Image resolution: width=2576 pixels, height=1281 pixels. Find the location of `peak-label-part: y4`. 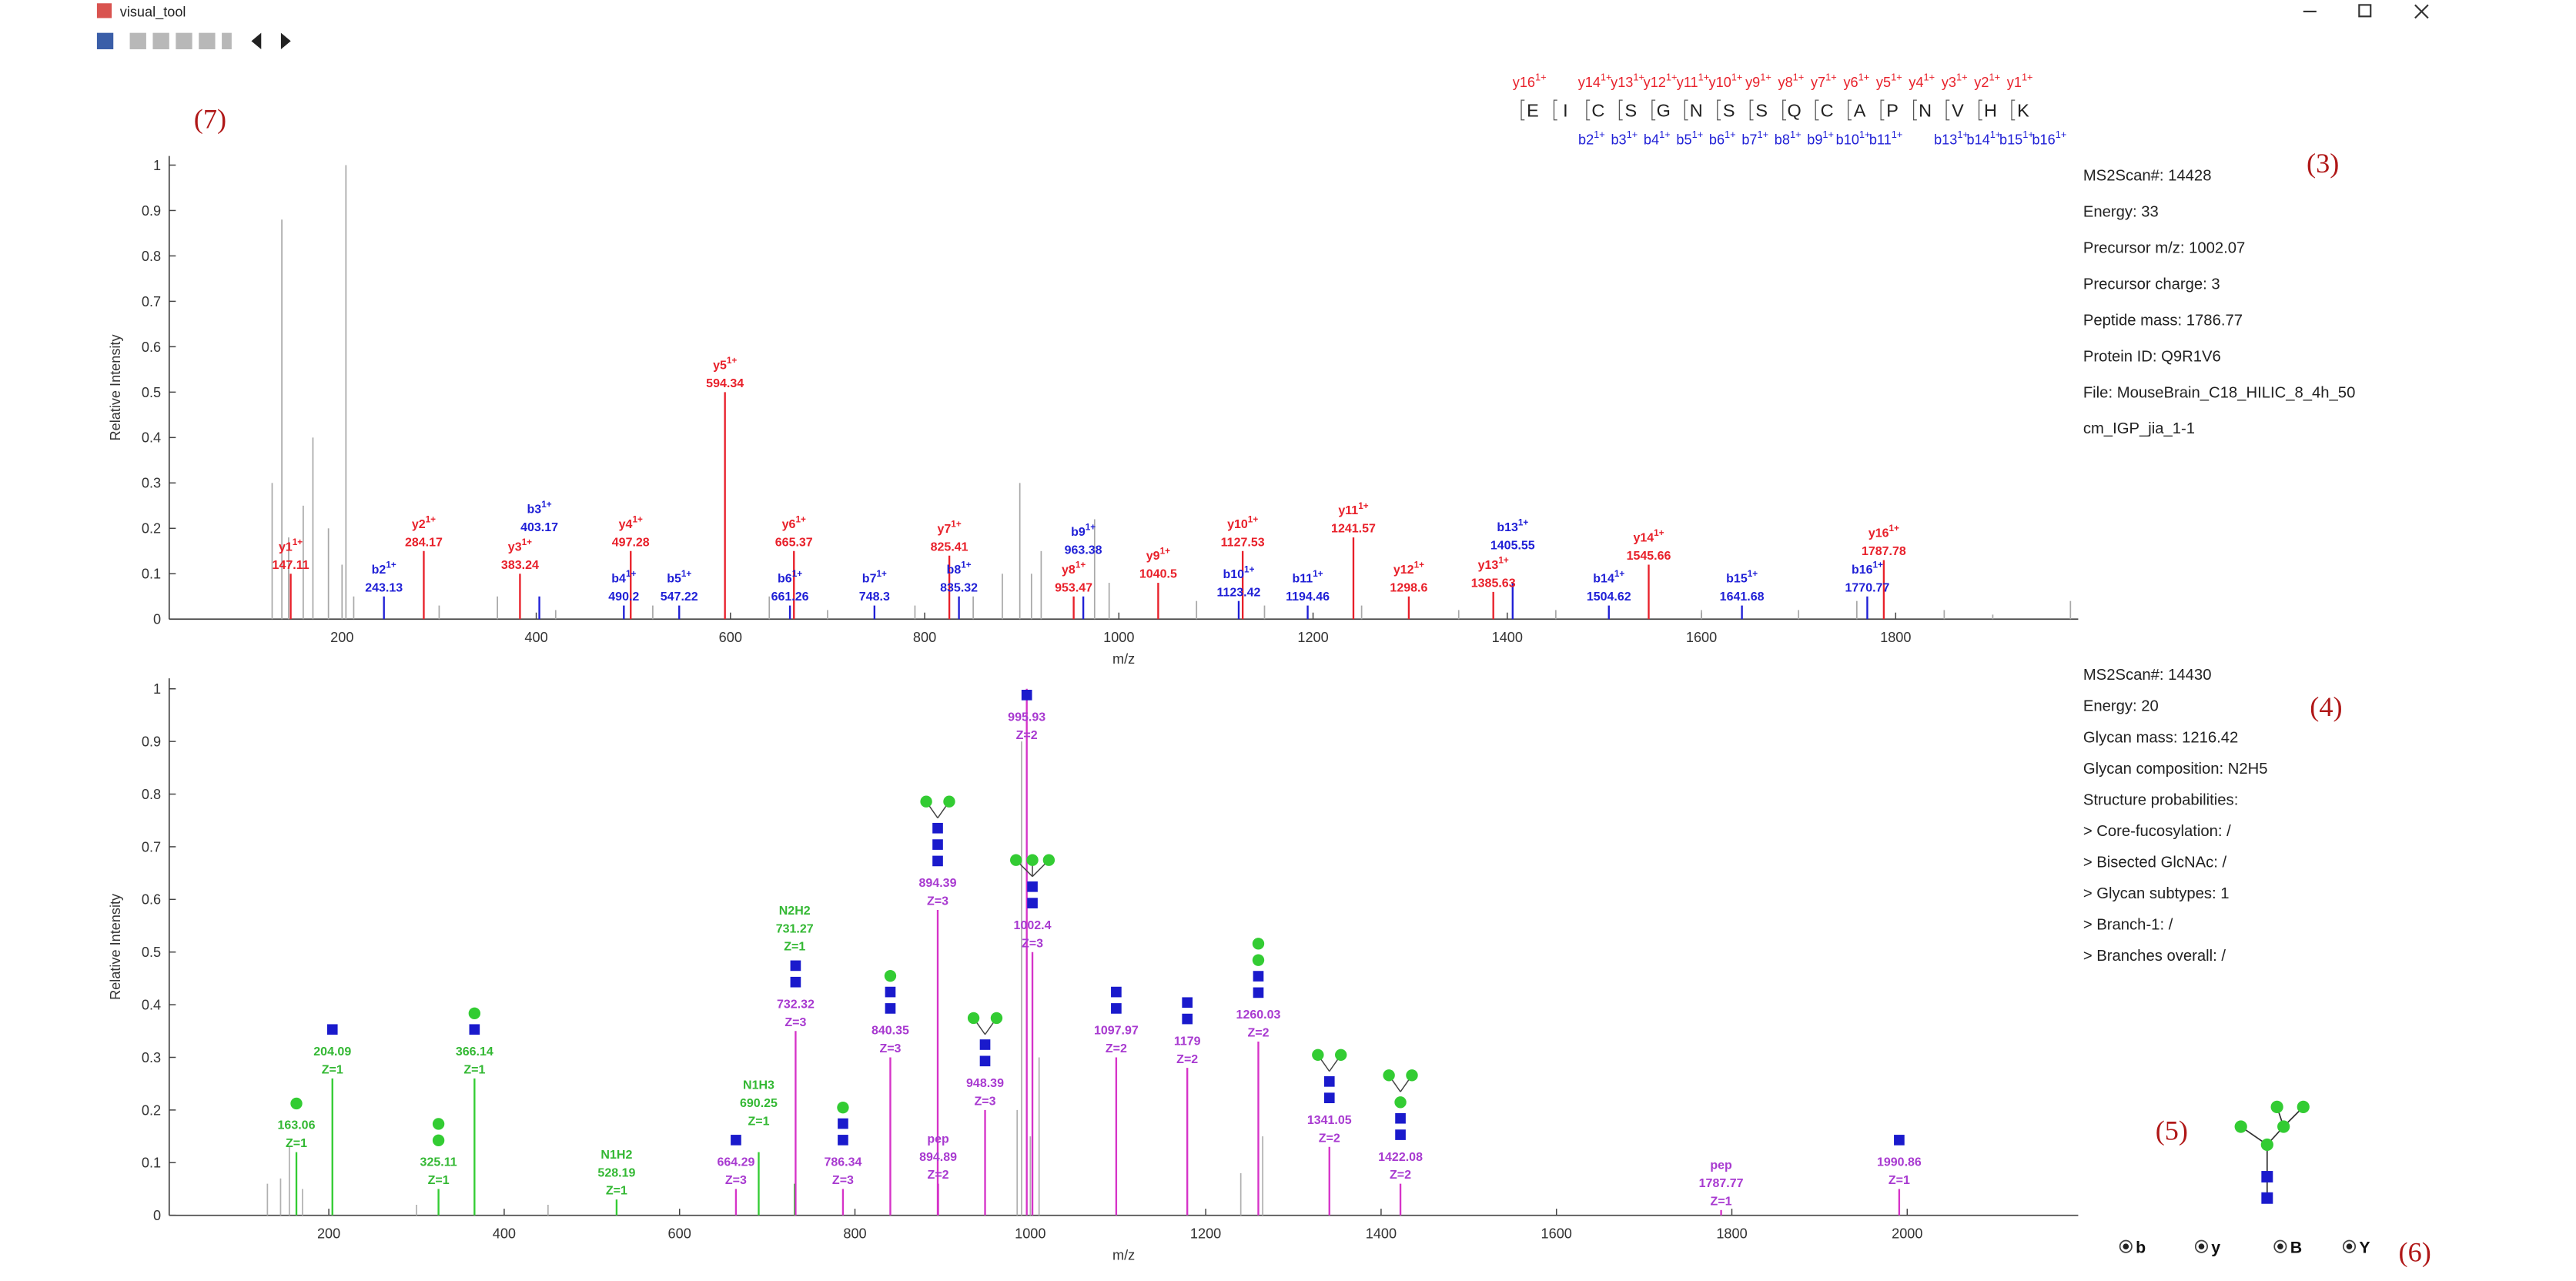

peak-label-part: y4 is located at coordinates (626, 524).